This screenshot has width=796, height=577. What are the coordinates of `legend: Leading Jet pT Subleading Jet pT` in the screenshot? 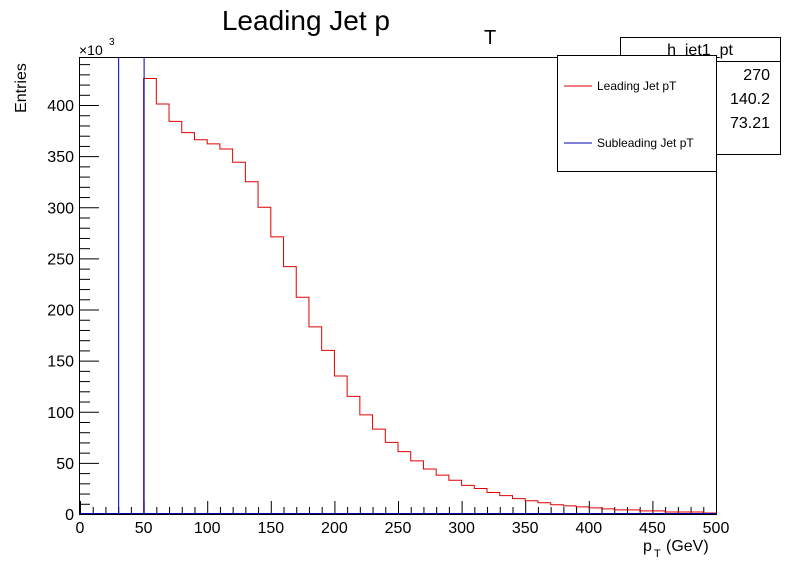 It's located at (637, 113).